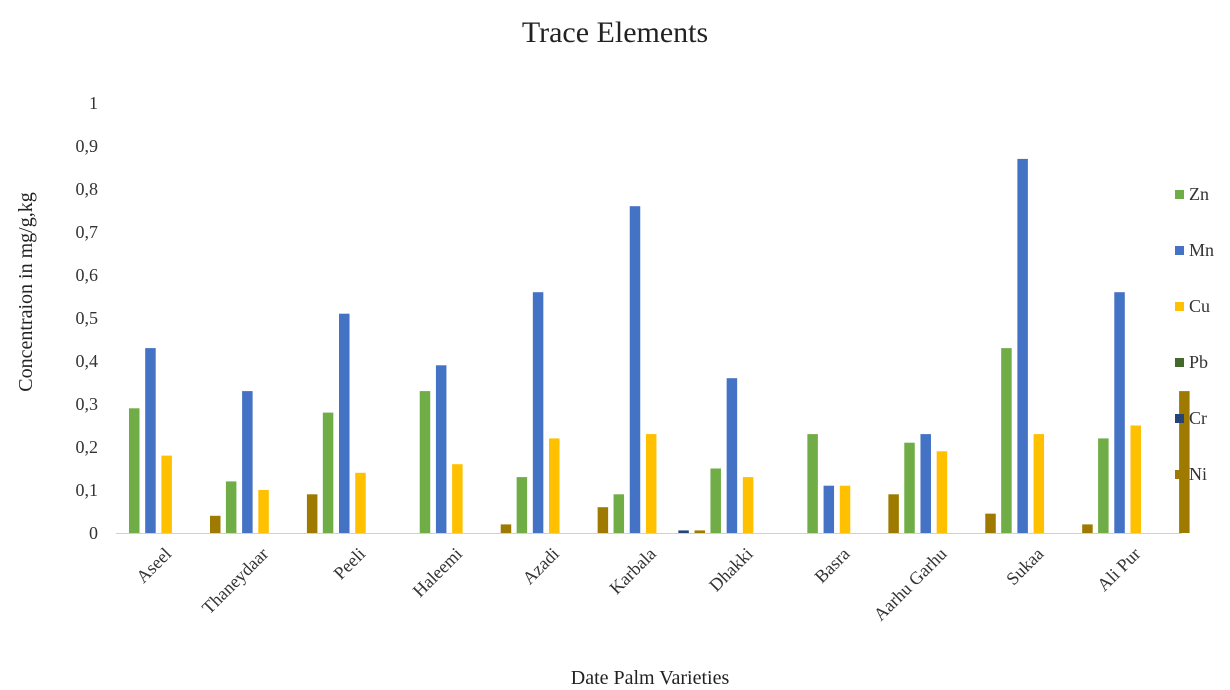  What do you see at coordinates (554, 485) in the screenshot?
I see `bar-cu-azadi` at bounding box center [554, 485].